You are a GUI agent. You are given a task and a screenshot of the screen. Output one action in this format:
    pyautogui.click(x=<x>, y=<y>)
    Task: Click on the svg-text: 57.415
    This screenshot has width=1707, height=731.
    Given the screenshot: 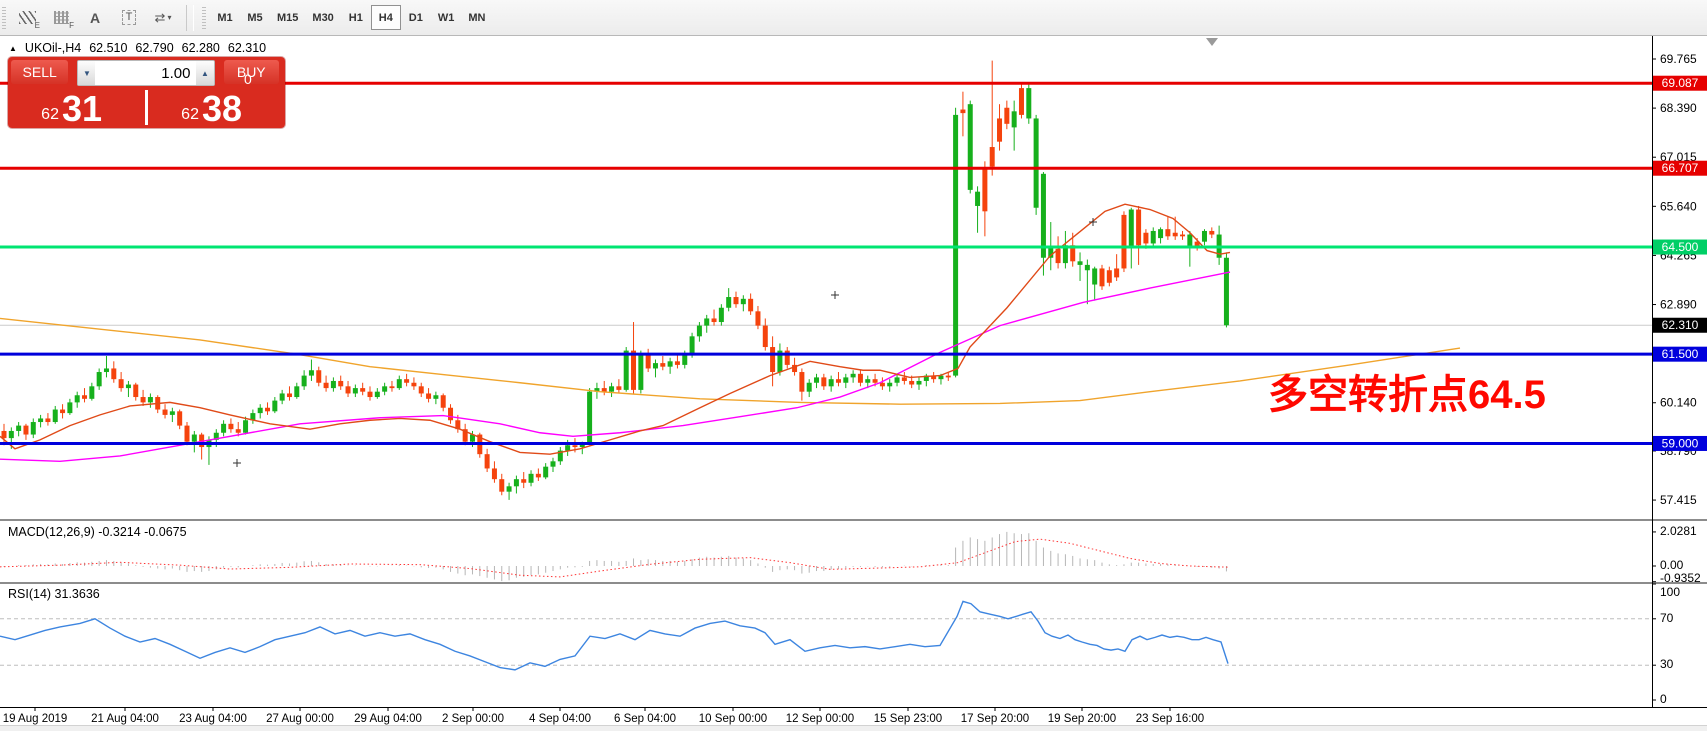 What is the action you would take?
    pyautogui.click(x=1678, y=500)
    